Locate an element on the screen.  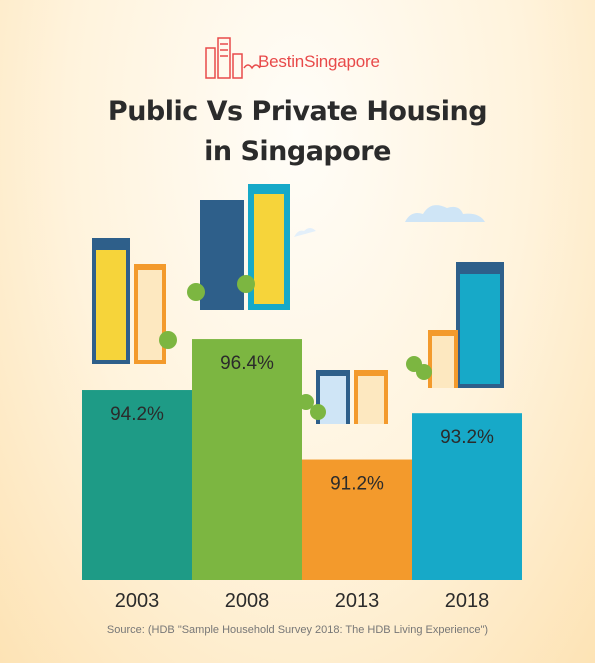
value-label-2018: 93.2% is located at coordinates (467, 437).